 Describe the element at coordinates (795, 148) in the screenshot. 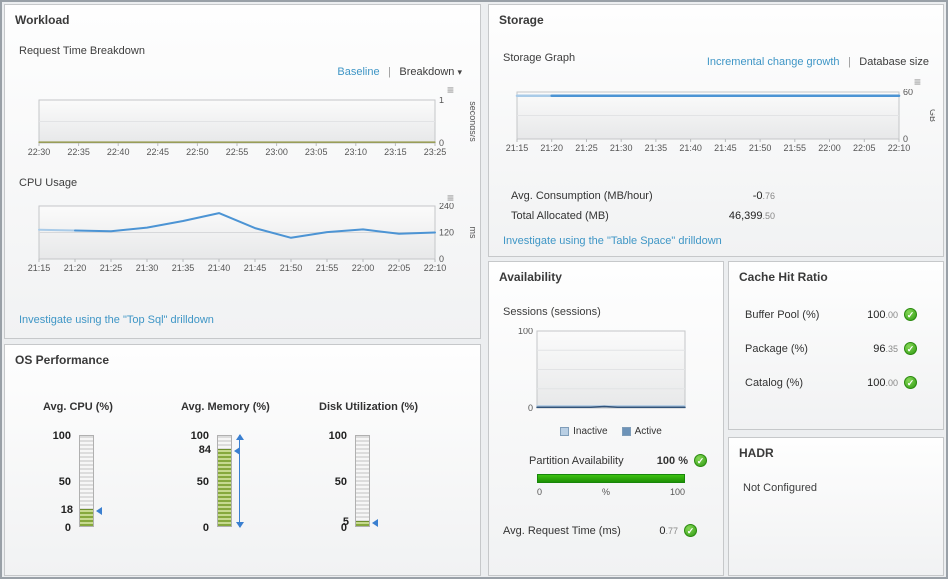

I see `svg-text: 21:55` at that location.